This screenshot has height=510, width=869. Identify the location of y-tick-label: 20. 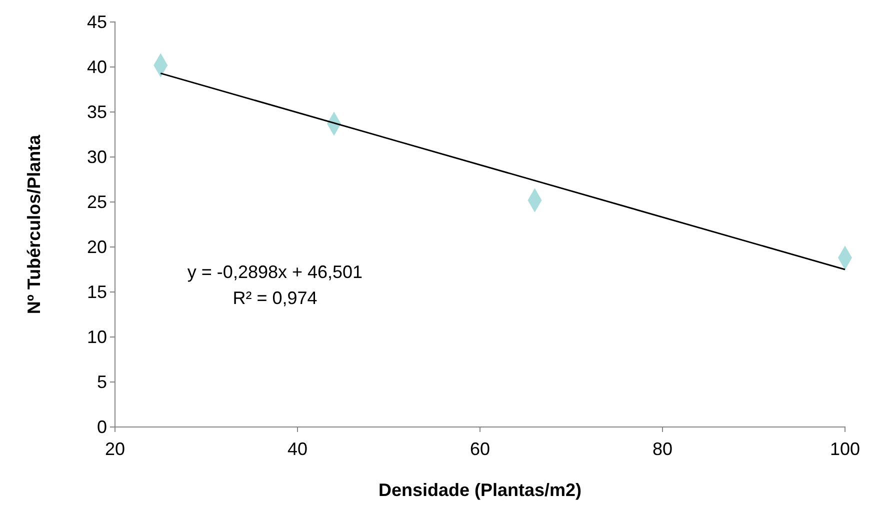
(96, 246).